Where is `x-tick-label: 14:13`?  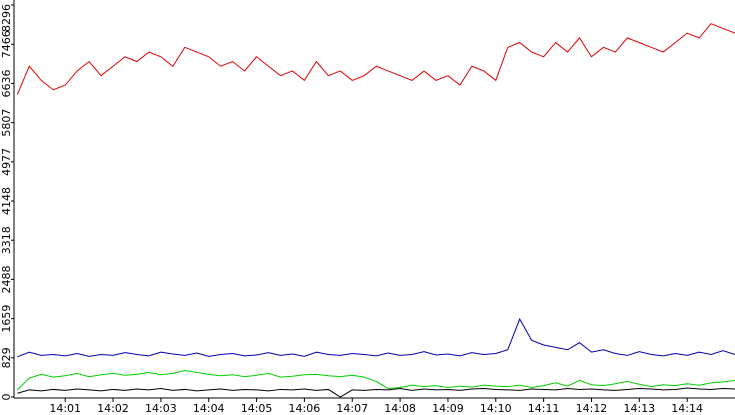
x-tick-label: 14:13 is located at coordinates (639, 408).